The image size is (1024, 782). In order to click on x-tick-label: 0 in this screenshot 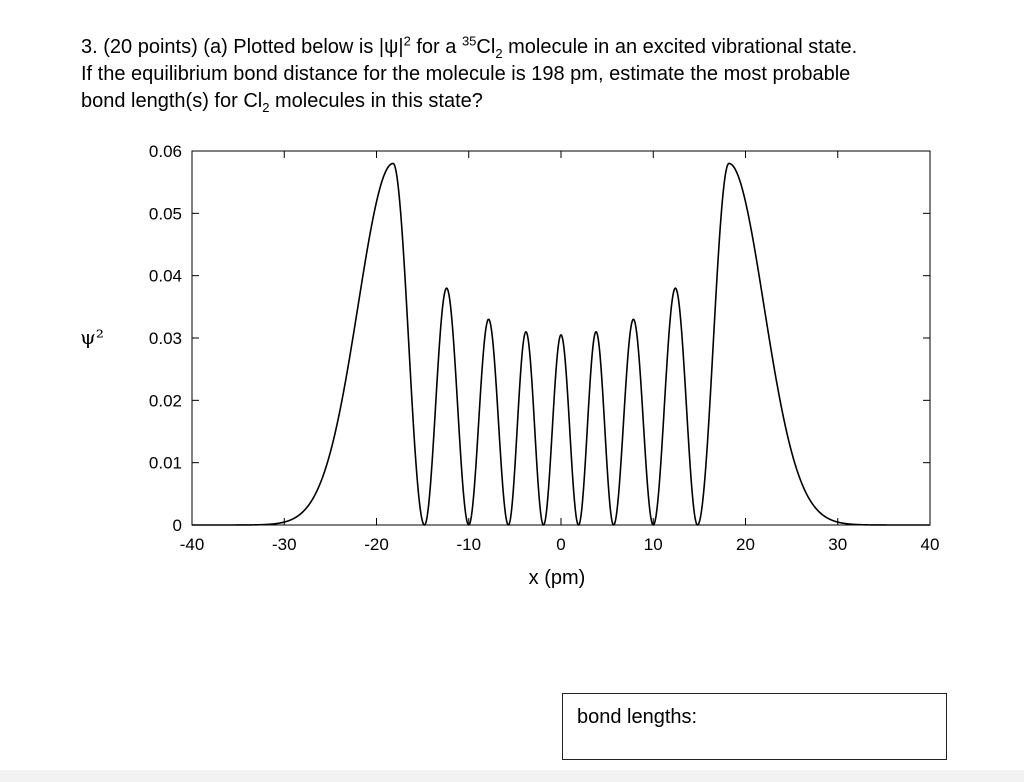, I will do `click(560, 544)`.